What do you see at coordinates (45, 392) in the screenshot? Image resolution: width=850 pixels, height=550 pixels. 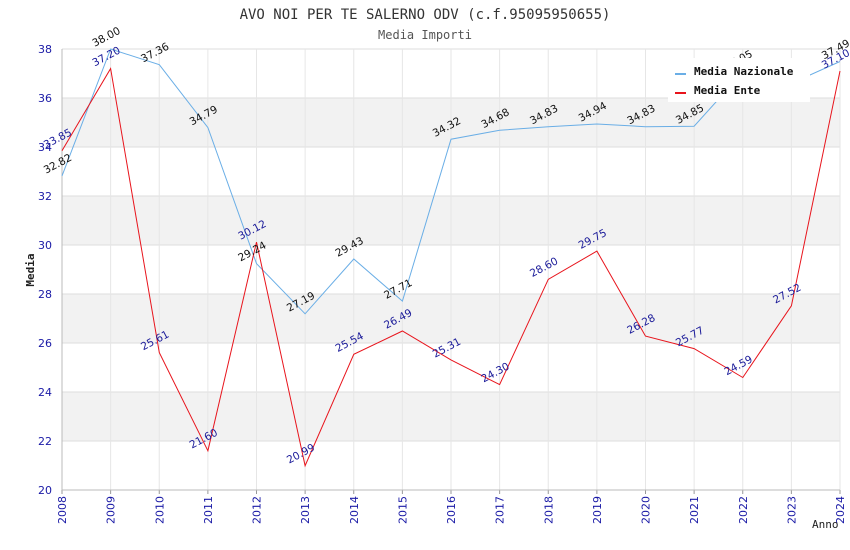 I see `y-tick-label: 24` at bounding box center [45, 392].